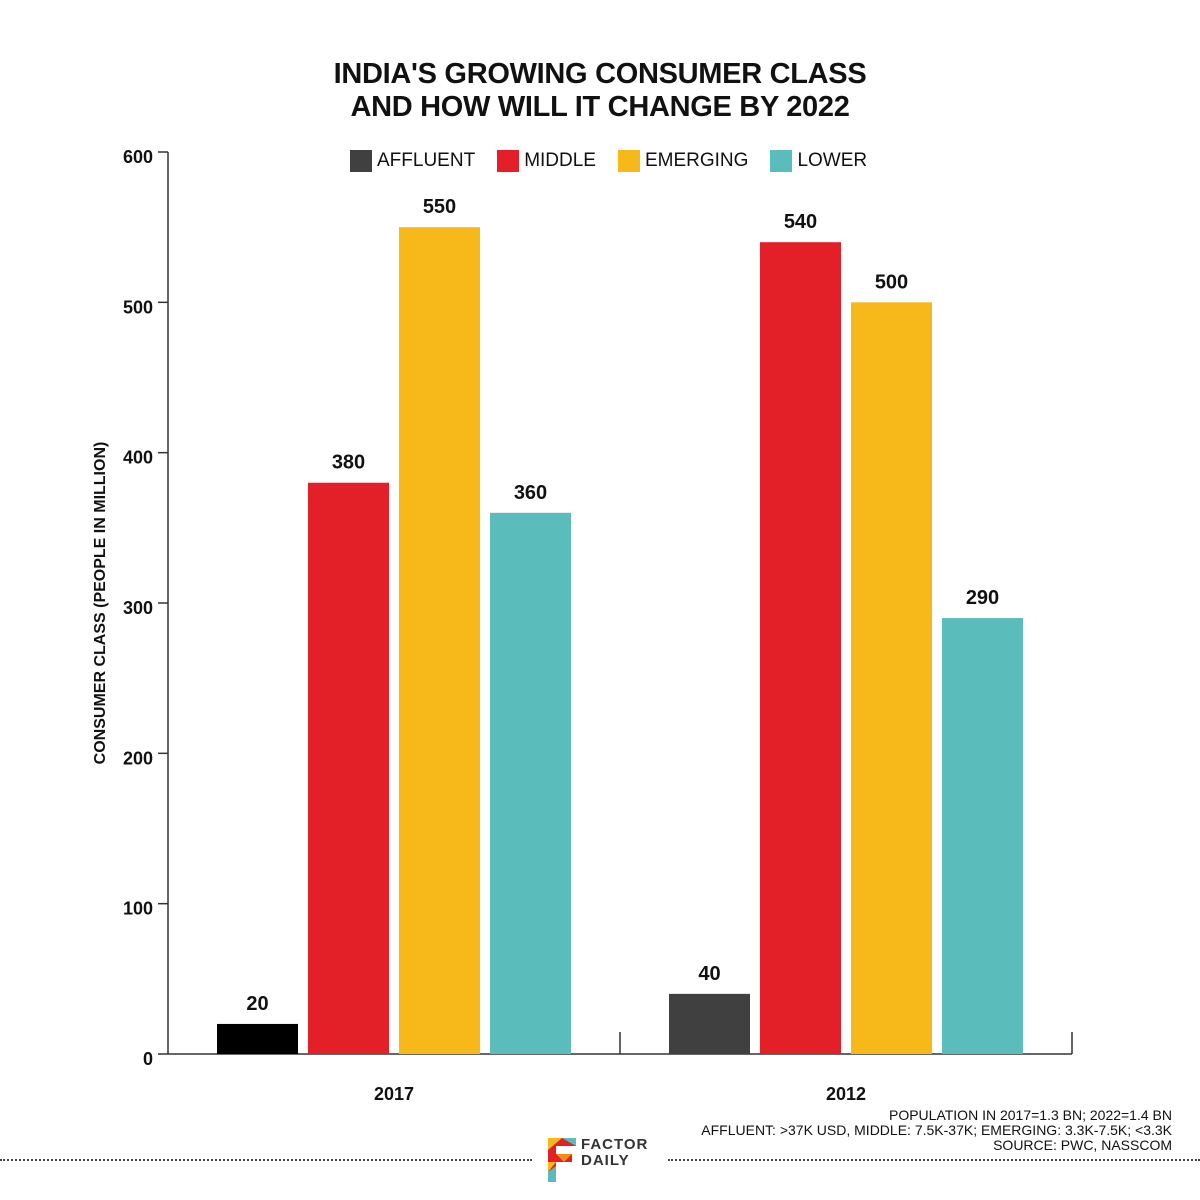 The width and height of the screenshot is (1200, 1200). Describe the element at coordinates (439, 640) in the screenshot. I see `bar-emerging-2017` at that location.